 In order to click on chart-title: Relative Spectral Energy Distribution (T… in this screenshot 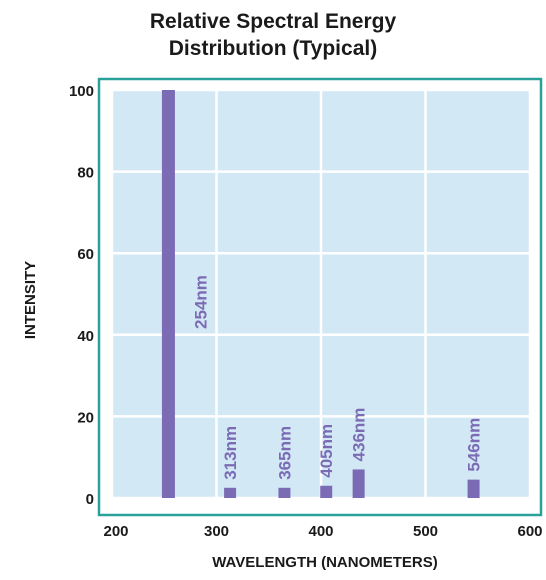, I will do `click(273, 35)`.